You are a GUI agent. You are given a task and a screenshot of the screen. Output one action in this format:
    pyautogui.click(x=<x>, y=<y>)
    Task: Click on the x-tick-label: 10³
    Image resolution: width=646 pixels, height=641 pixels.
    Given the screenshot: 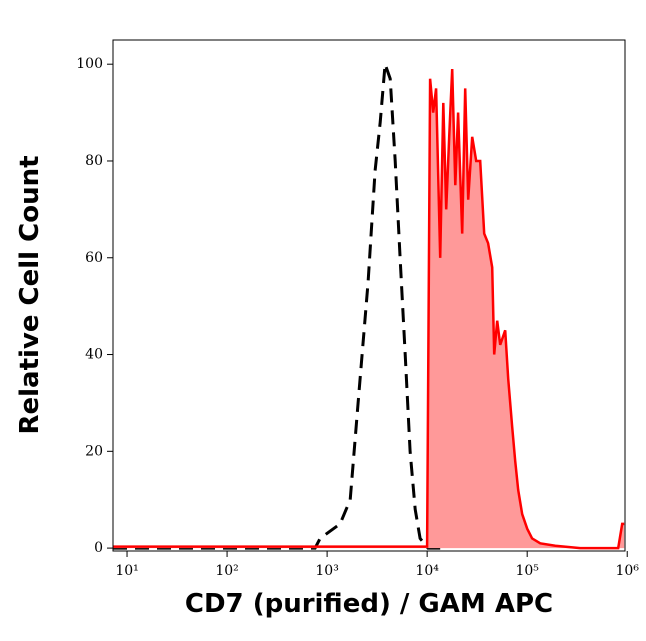 What is the action you would take?
    pyautogui.click(x=326, y=571)
    